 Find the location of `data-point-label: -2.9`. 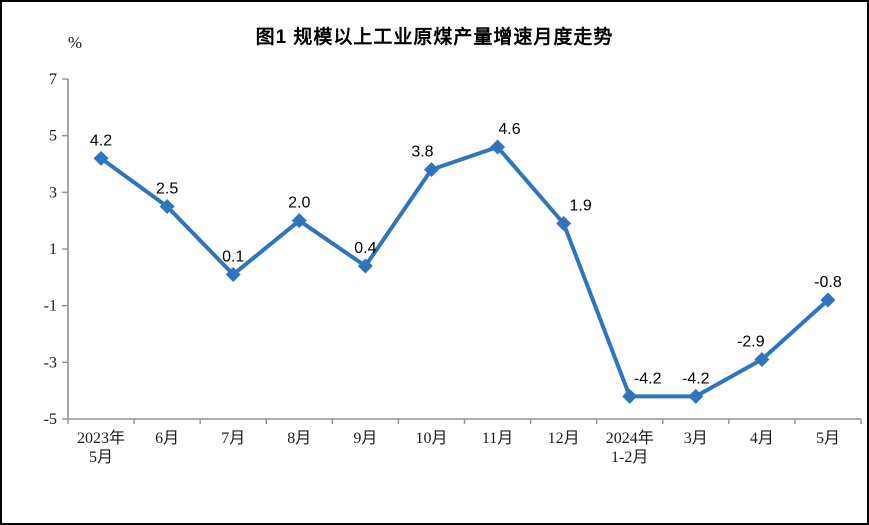

data-point-label: -2.9 is located at coordinates (751, 342).